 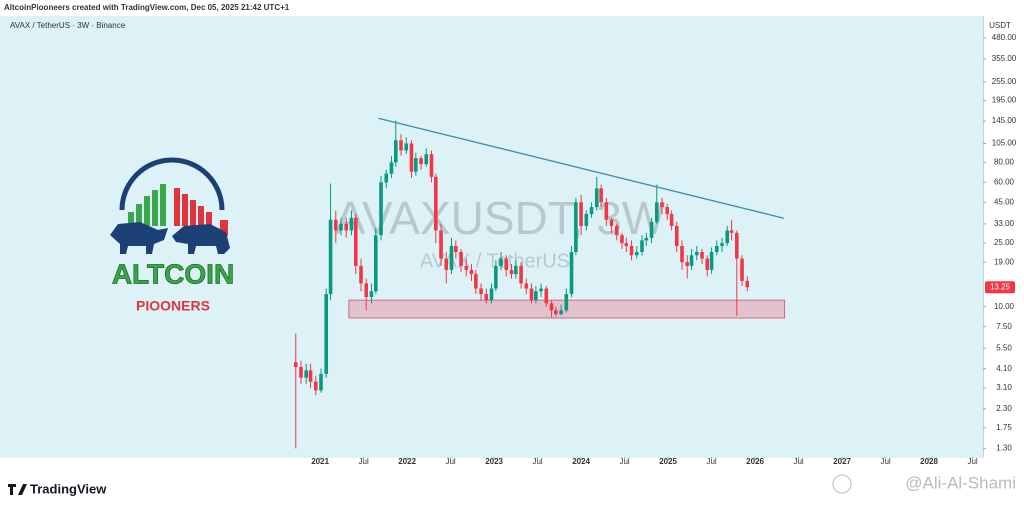 I want to click on credit-icon, so click(x=842, y=484).